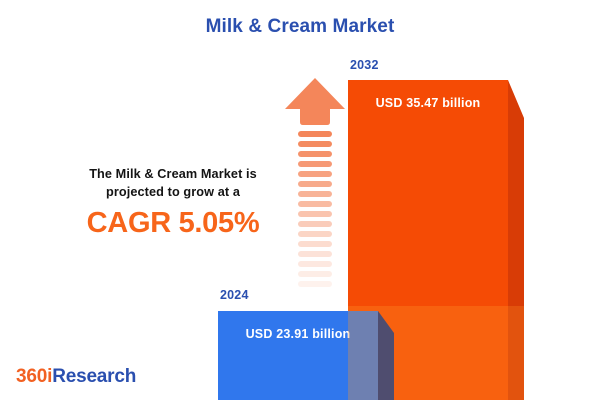 The image size is (600, 400). What do you see at coordinates (173, 174) in the screenshot?
I see `cagr-lead-line-1: The Milk & Cream Market is` at bounding box center [173, 174].